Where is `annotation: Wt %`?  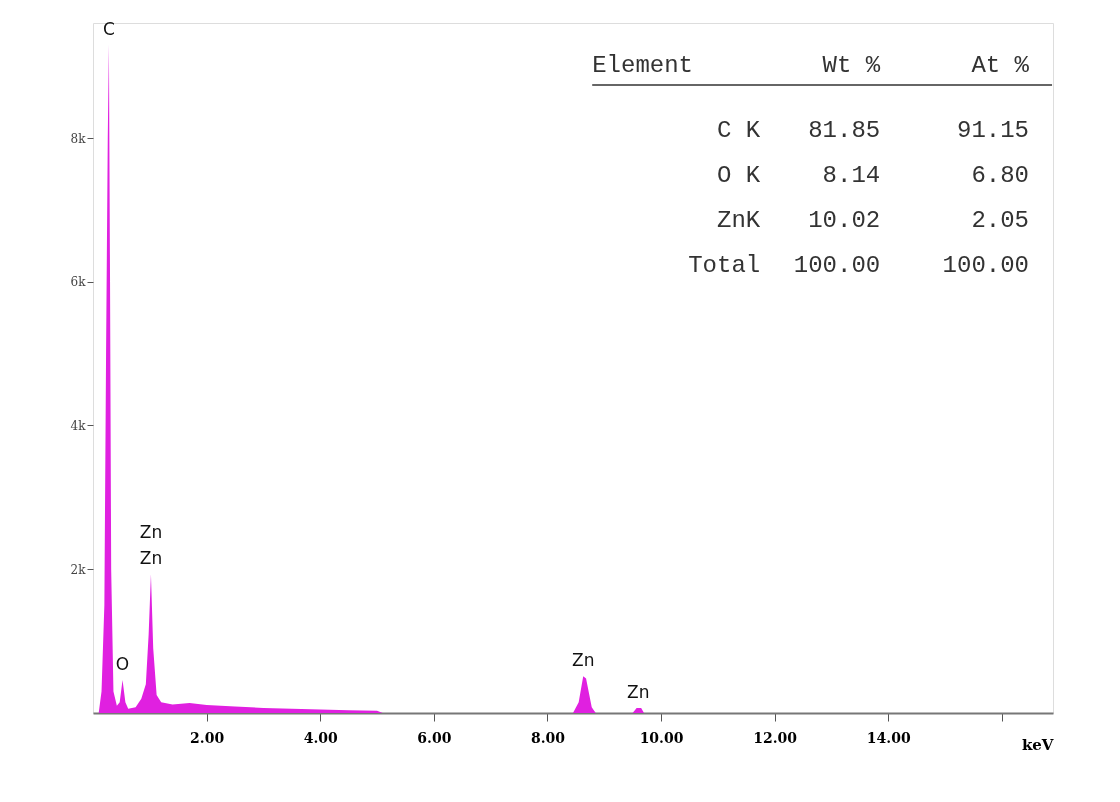 annotation: Wt % is located at coordinates (851, 65).